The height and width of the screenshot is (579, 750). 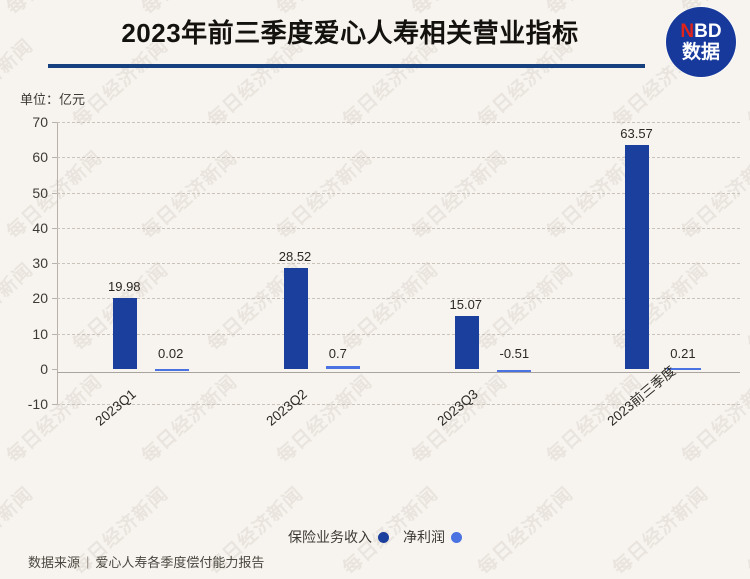 What do you see at coordinates (641, 396) in the screenshot?
I see `x-axis-label: 2023前三季度` at bounding box center [641, 396].